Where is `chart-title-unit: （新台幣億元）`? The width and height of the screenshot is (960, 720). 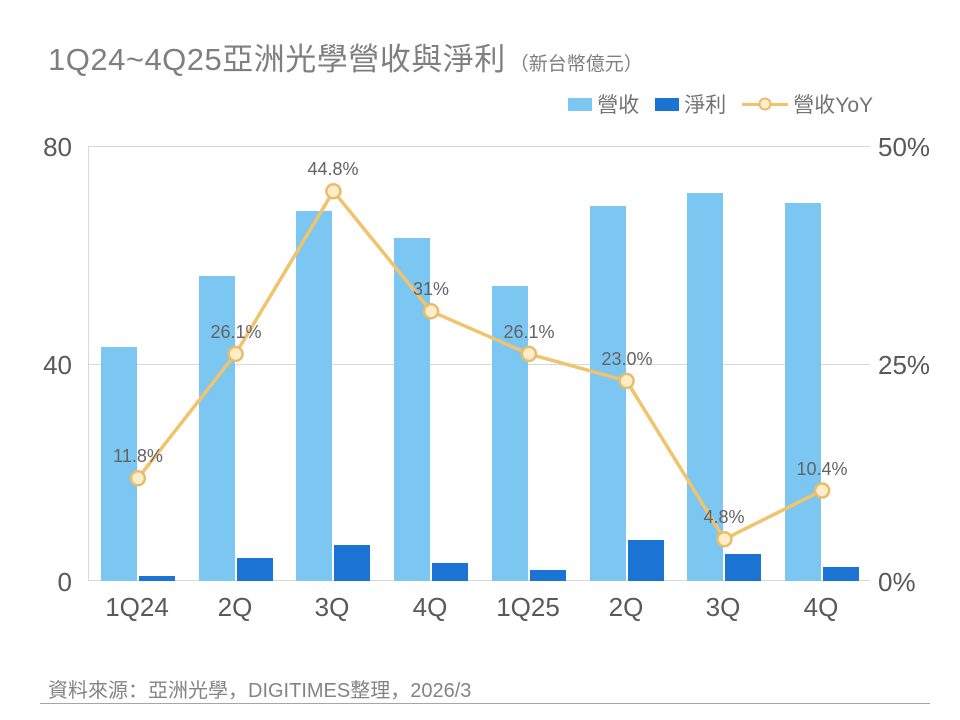
chart-title-unit: （新台幣億元） is located at coordinates (576, 64).